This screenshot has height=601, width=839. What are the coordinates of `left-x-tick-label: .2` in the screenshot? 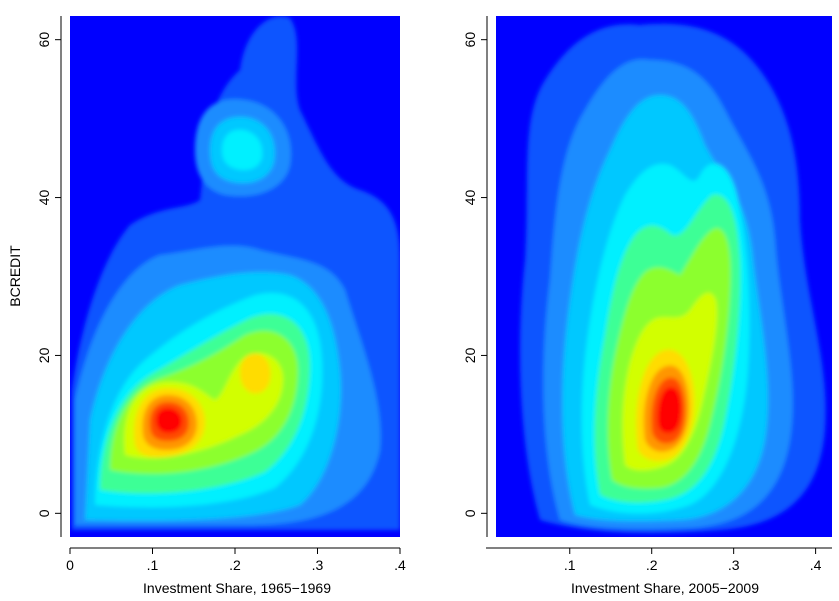 It's located at (235, 565).